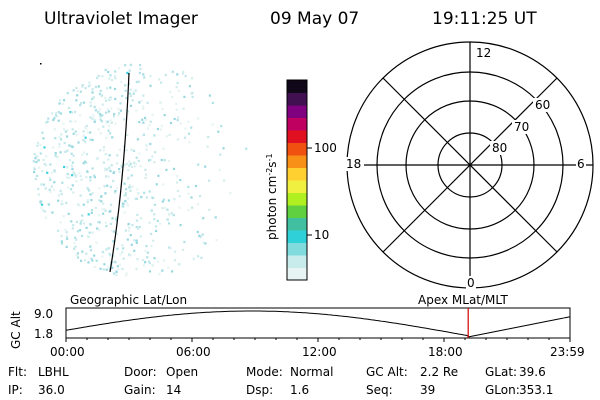 Image resolution: width=600 pixels, height=400 pixels. I want to click on label-bg, so click(542, 105).